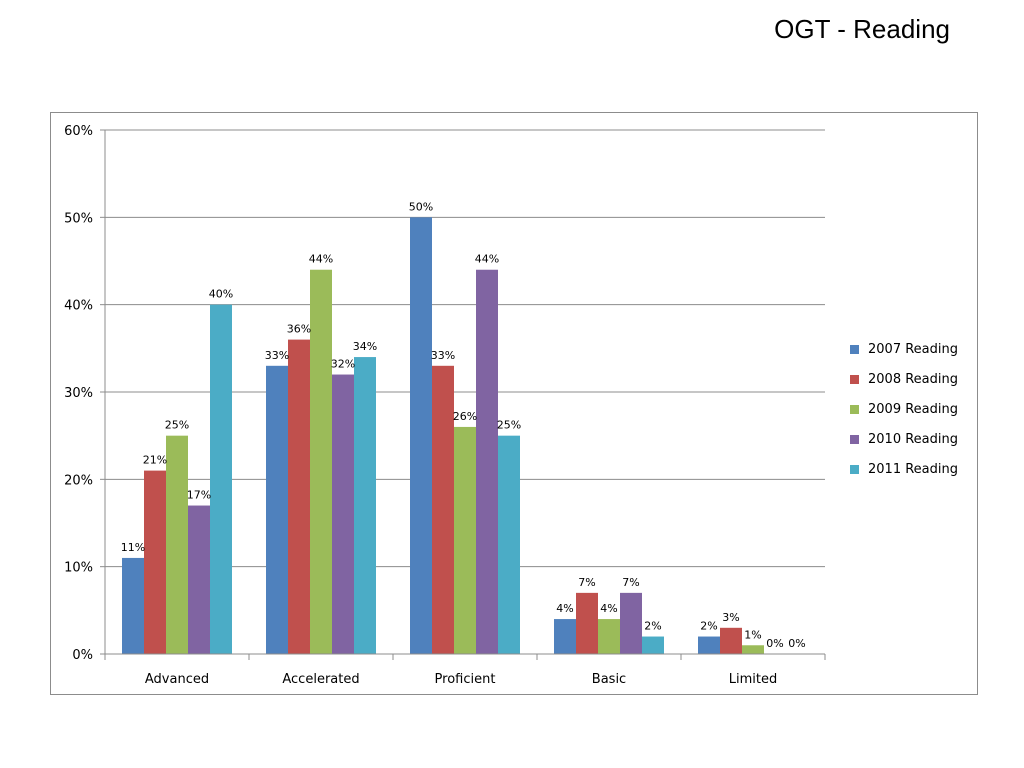  Describe the element at coordinates (862, 29) in the screenshot. I see `slide-title: OGT - Reading` at that location.